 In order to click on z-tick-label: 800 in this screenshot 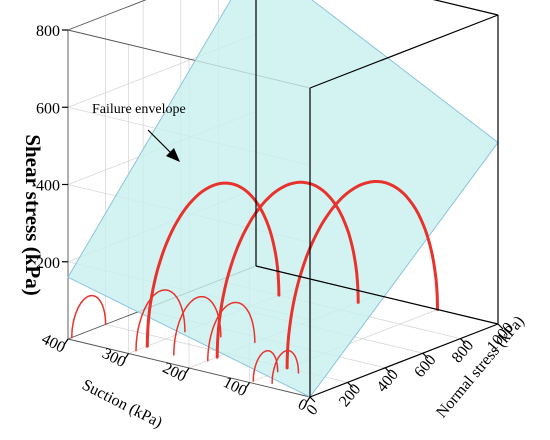, I will do `click(48, 31)`.